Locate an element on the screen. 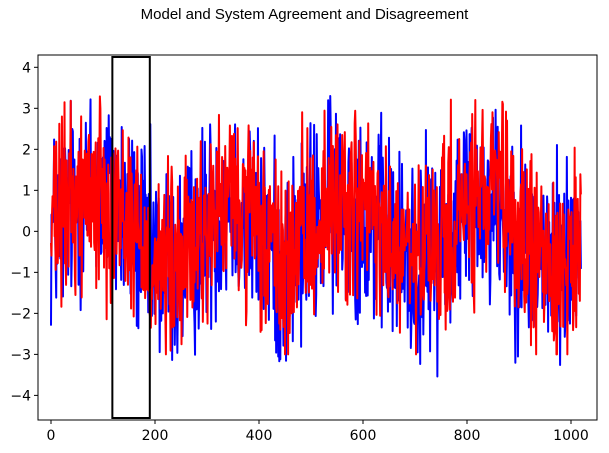 This screenshot has height=453, width=609. y-tick-label: 4 is located at coordinates (26, 68).